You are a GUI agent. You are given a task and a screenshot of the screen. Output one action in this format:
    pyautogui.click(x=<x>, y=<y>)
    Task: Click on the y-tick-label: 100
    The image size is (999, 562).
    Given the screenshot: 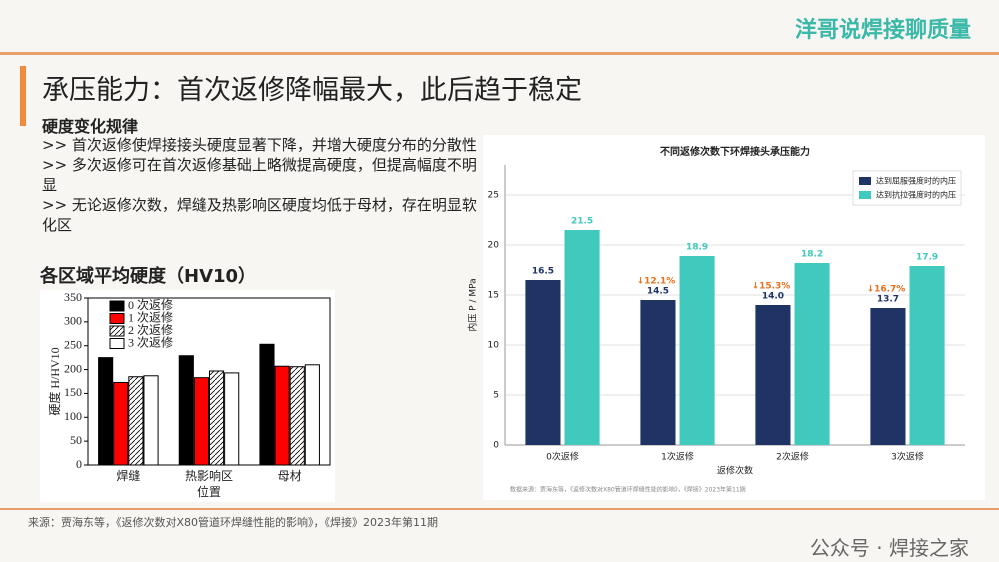 What is the action you would take?
    pyautogui.click(x=73, y=416)
    